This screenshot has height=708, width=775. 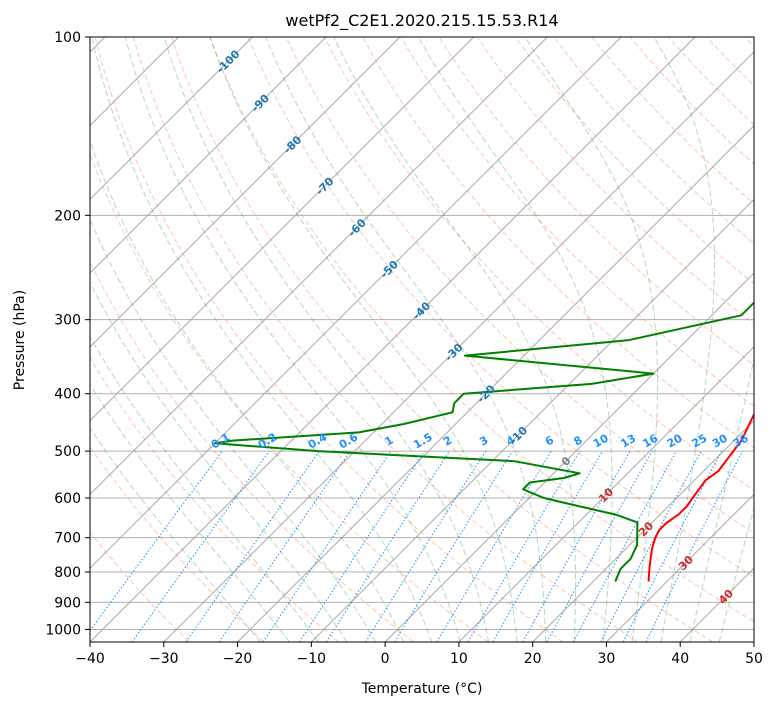 I want to click on y-tick-label: 700, so click(x=67, y=539).